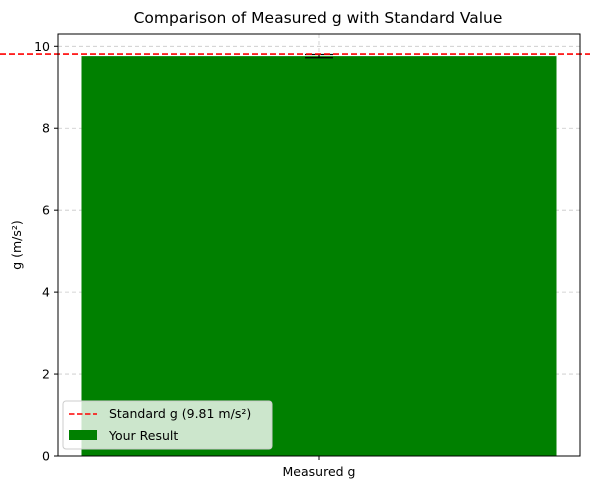  I want to click on y-tick-label: 8, so click(46, 128).